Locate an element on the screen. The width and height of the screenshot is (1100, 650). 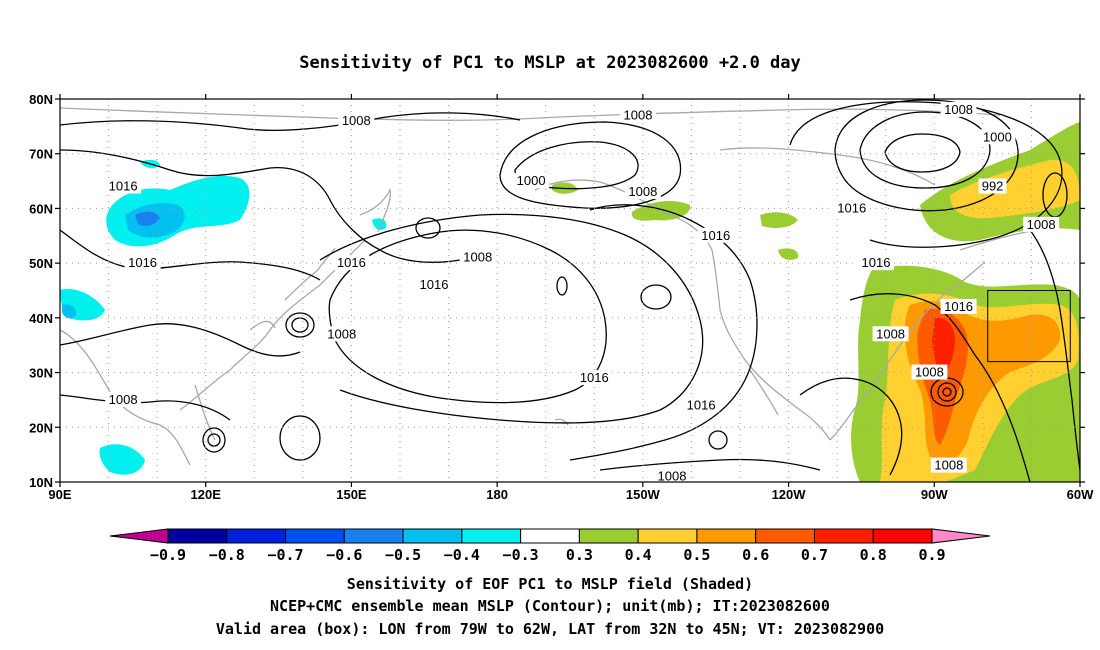
y-tick-label: 30N is located at coordinates (41, 373).